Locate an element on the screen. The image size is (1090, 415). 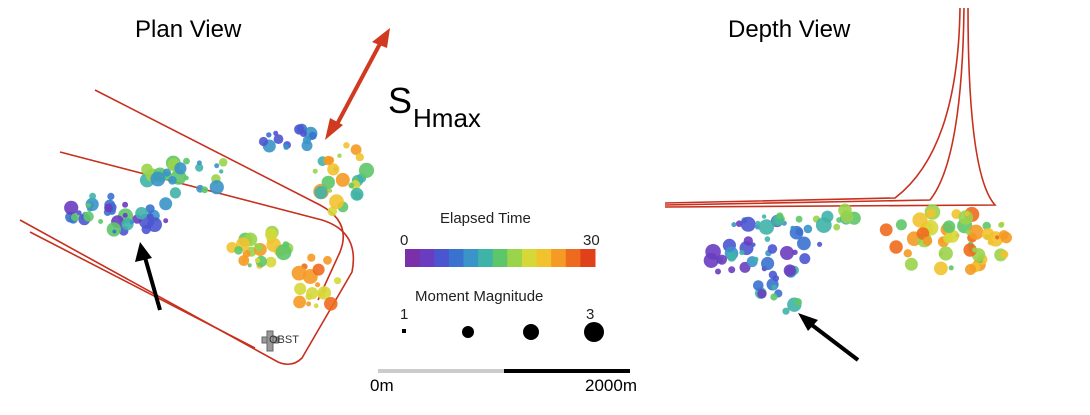
shmax-label: SHmax is located at coordinates (434, 106).